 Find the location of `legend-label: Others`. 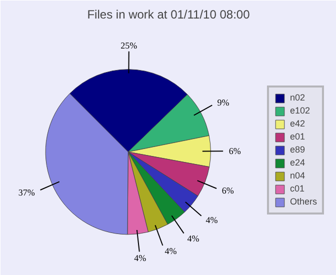

legend-label: Others is located at coordinates (303, 201).